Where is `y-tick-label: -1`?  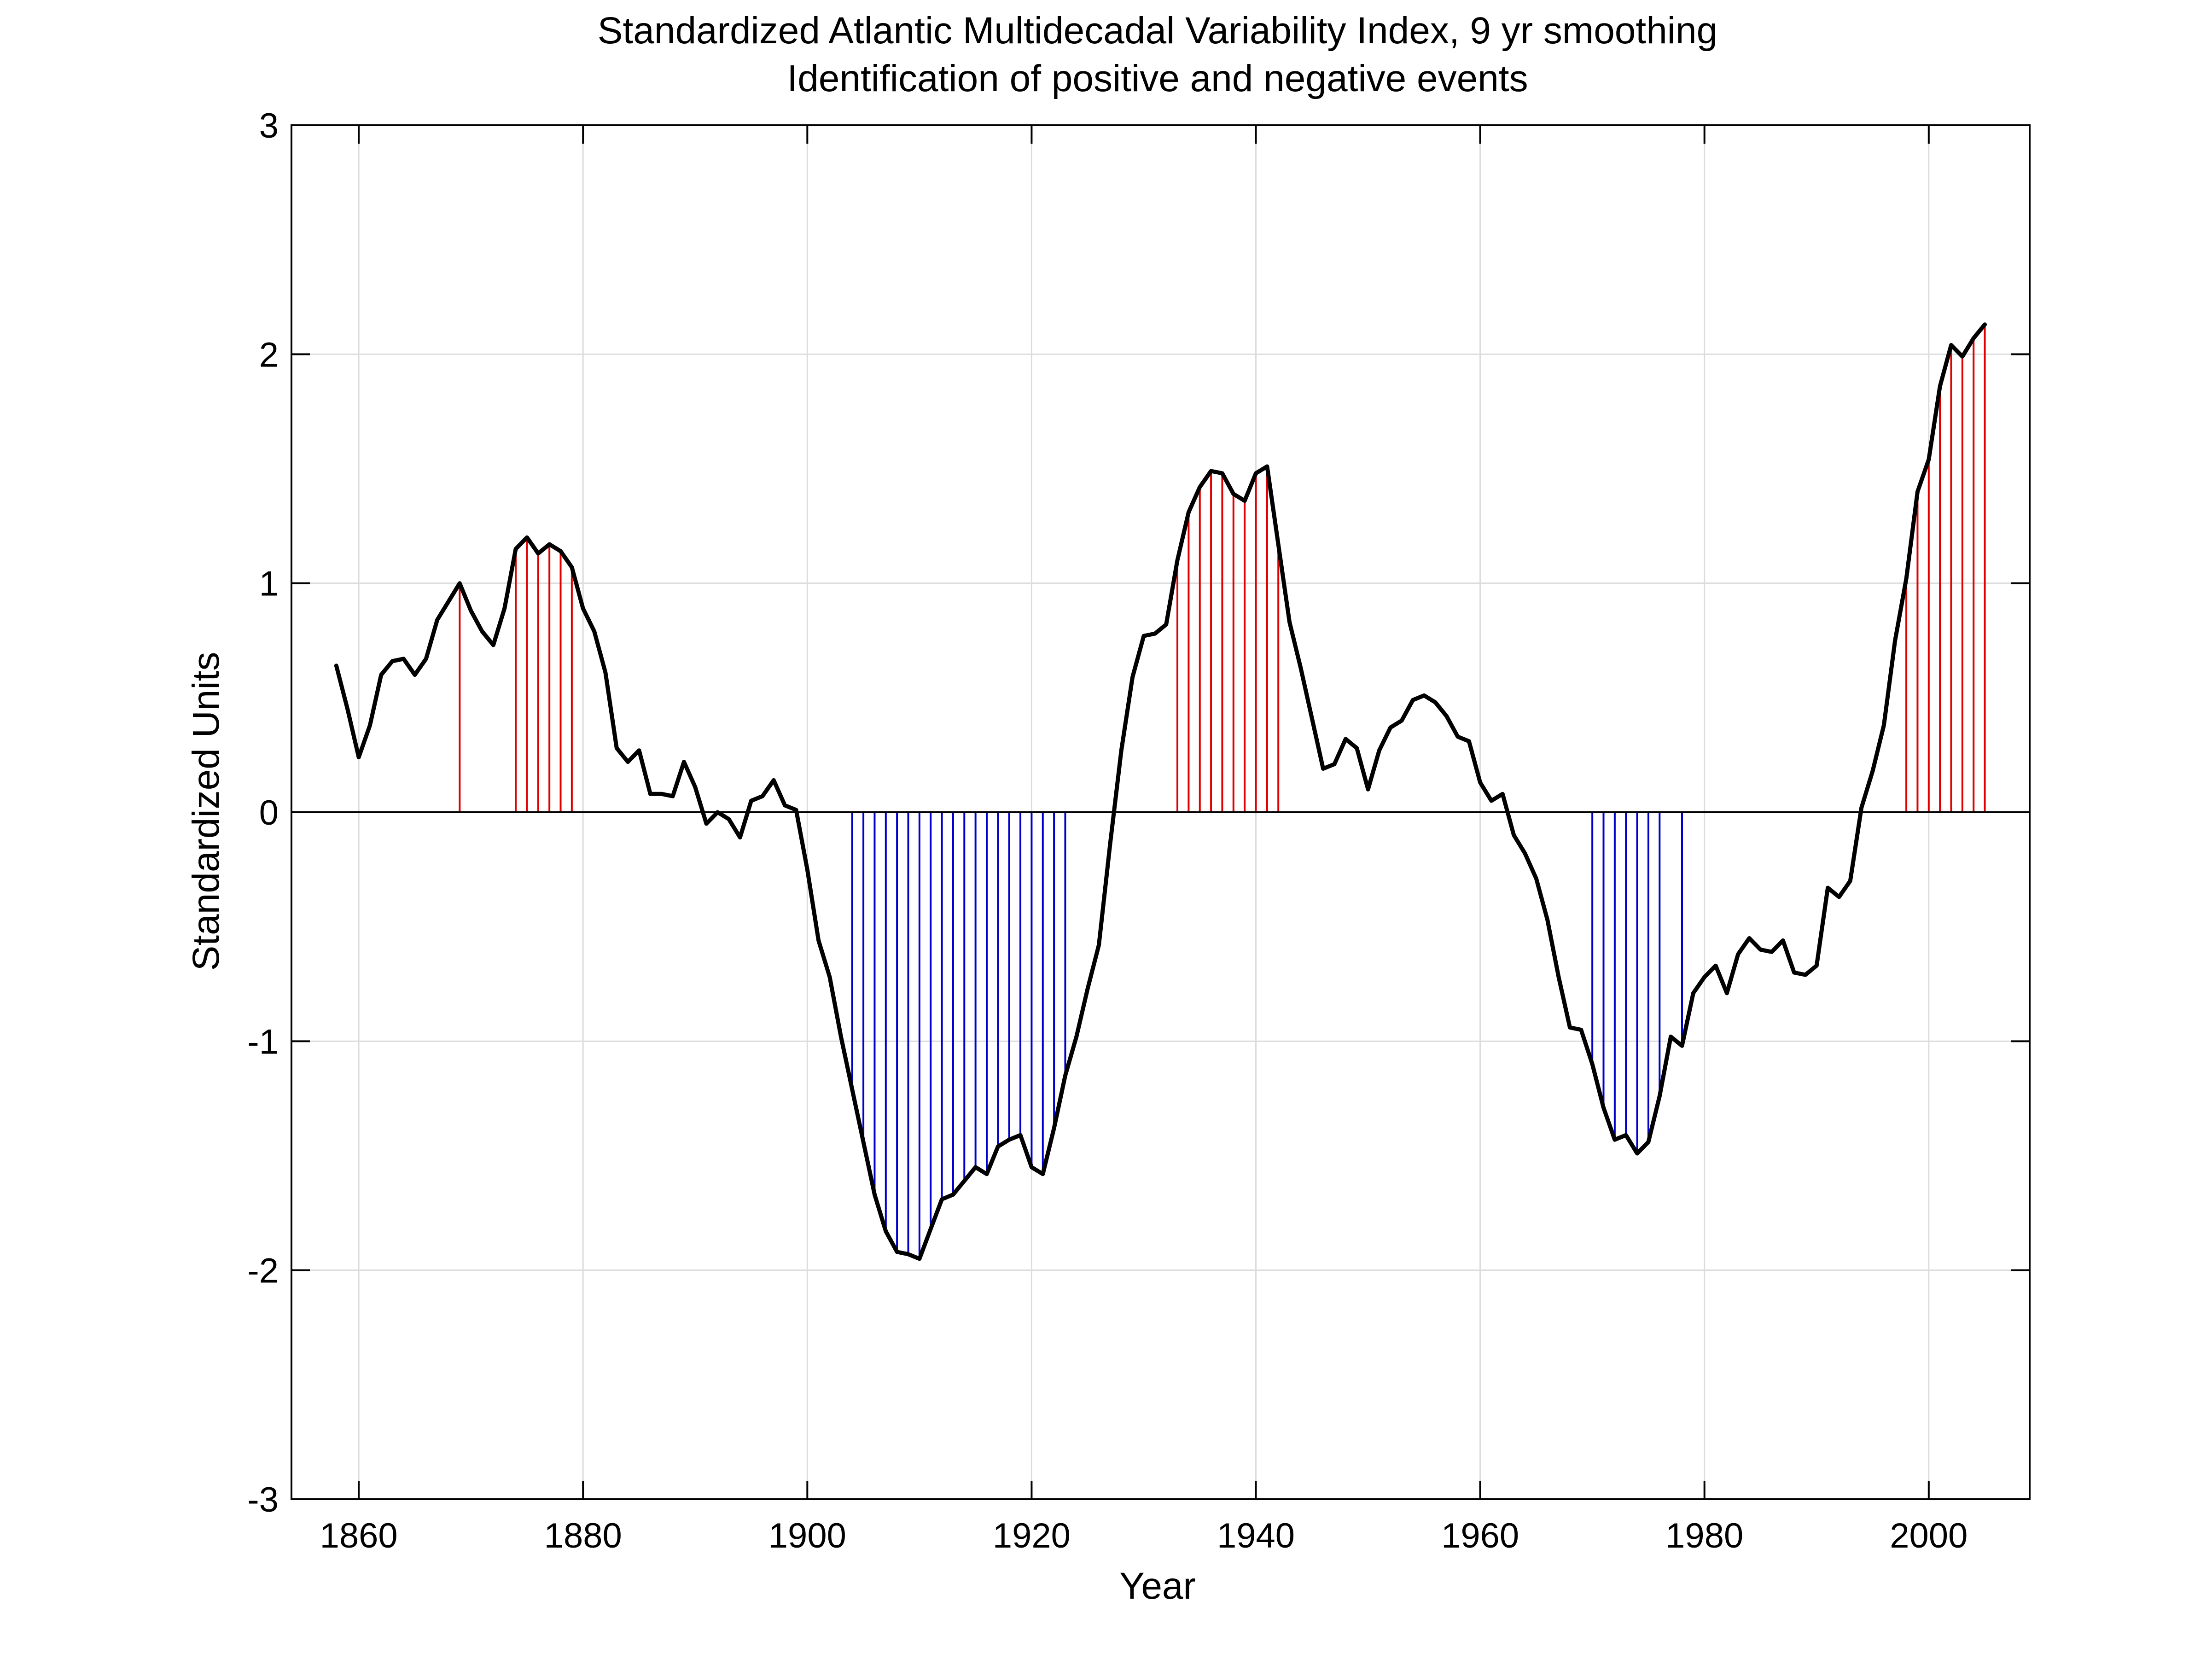 y-tick-label: -1 is located at coordinates (263, 1041).